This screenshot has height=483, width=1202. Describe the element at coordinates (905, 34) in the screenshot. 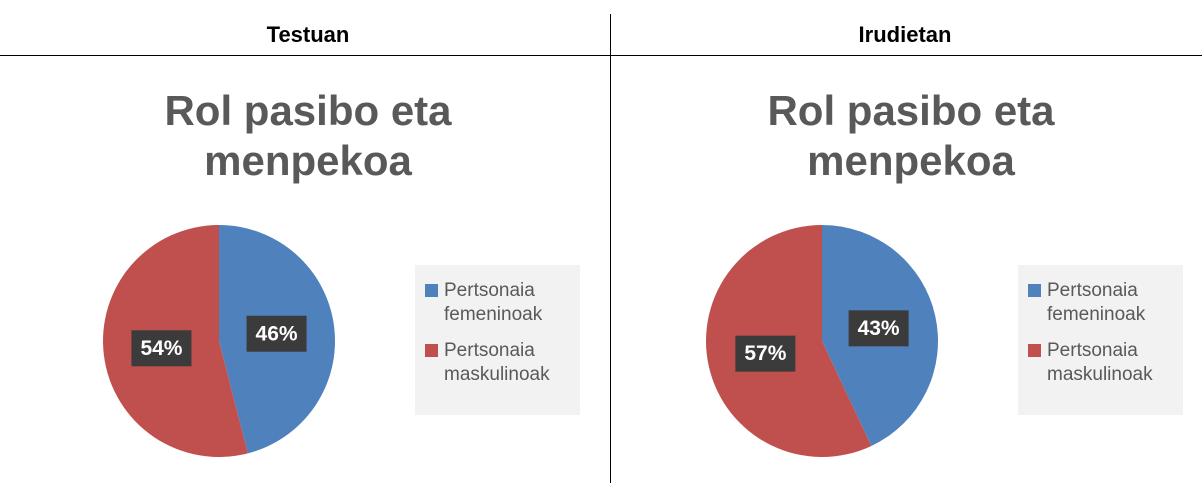

I see `header: Irudietan` at that location.